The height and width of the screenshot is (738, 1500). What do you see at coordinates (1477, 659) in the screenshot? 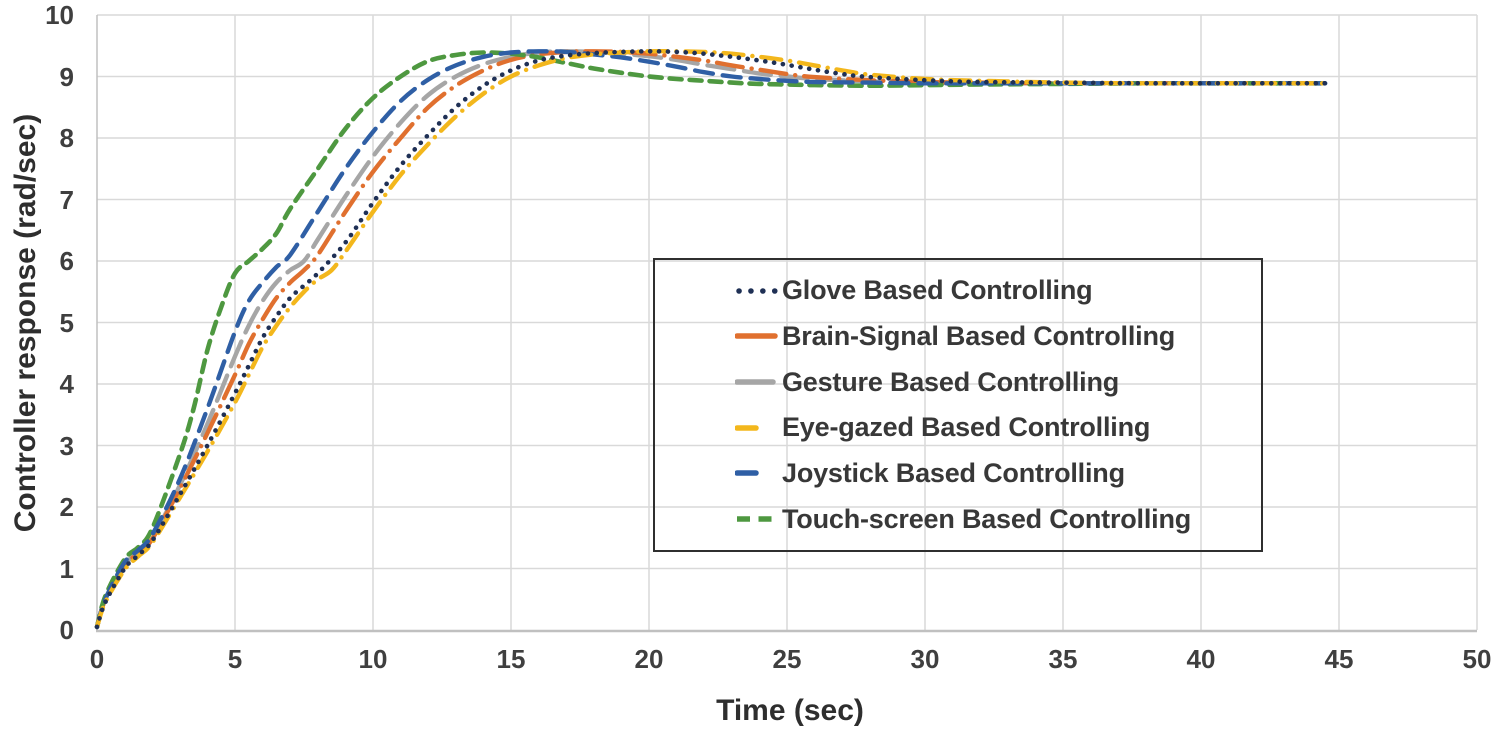
I see `x-tick-label: 50` at bounding box center [1477, 659].